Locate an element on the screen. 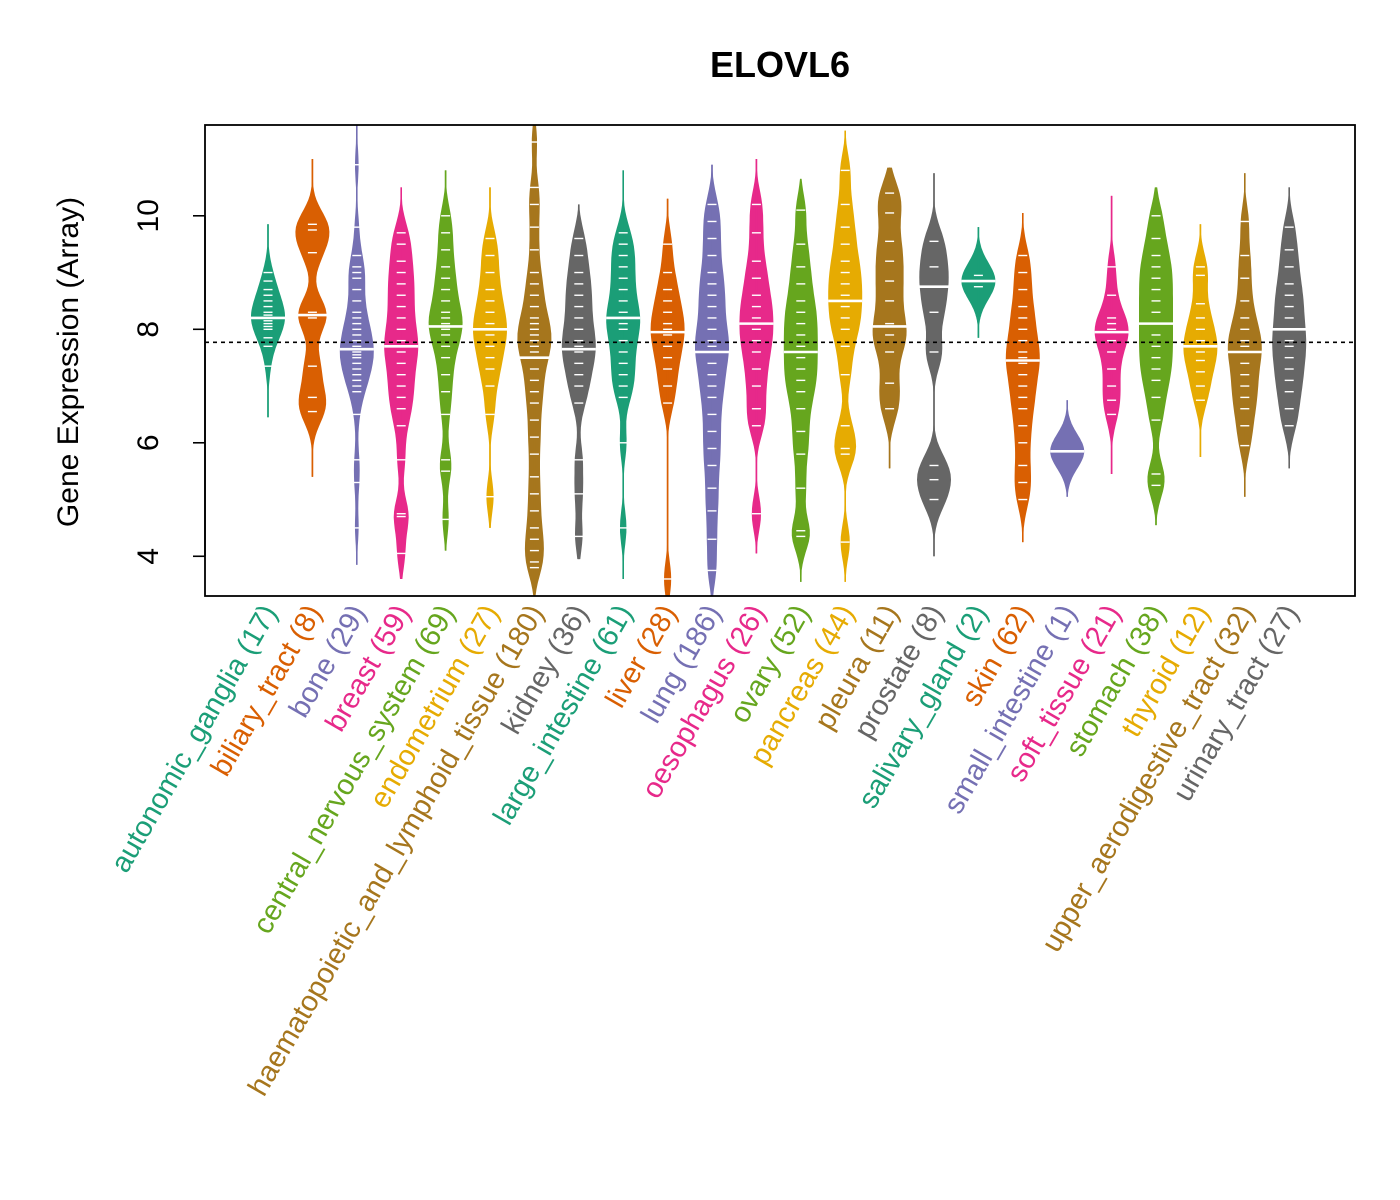 This screenshot has width=1400, height=1200. y-axis-label: Gene Expression (Array) is located at coordinates (68, 362).